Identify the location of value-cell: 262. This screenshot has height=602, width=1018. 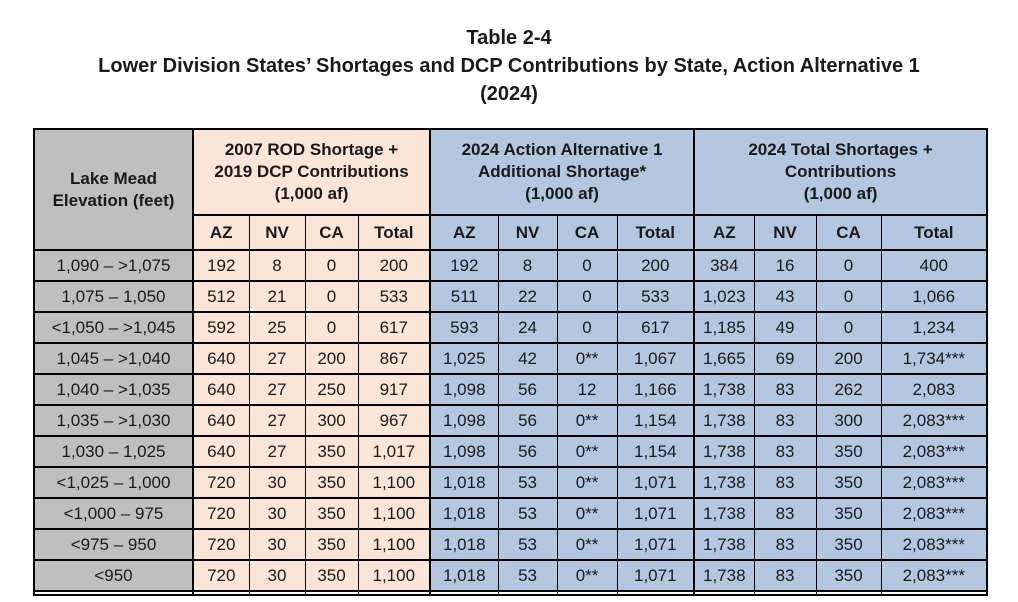
(848, 389).